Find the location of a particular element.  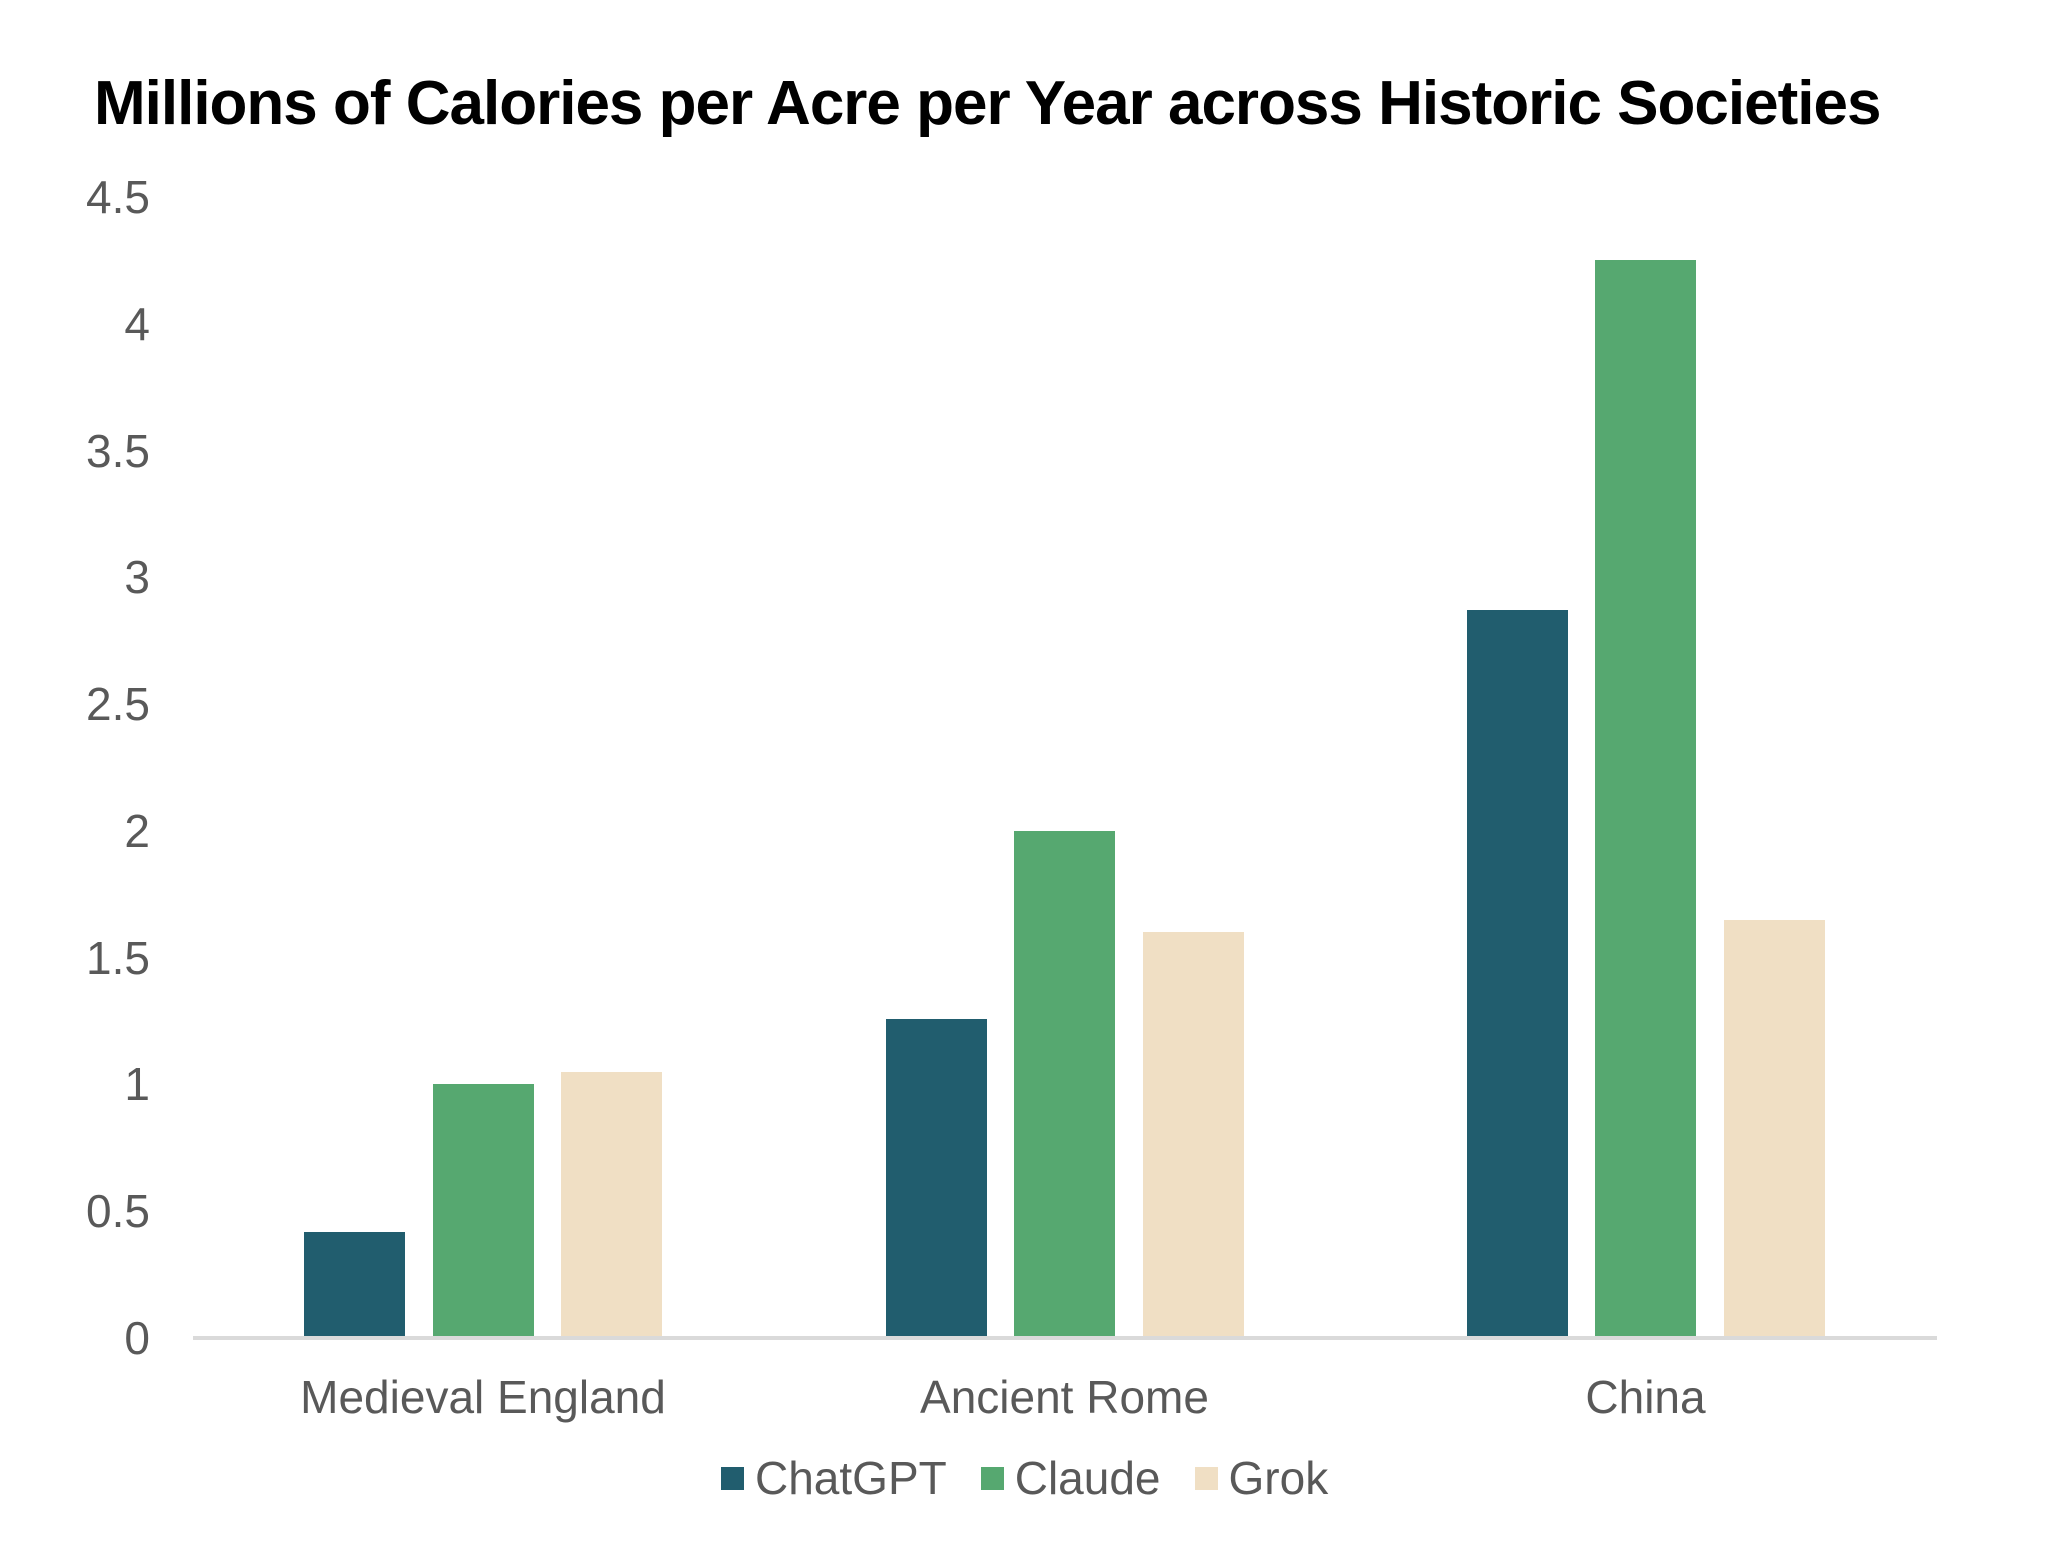

legend-label: Grok is located at coordinates (1278, 1478).